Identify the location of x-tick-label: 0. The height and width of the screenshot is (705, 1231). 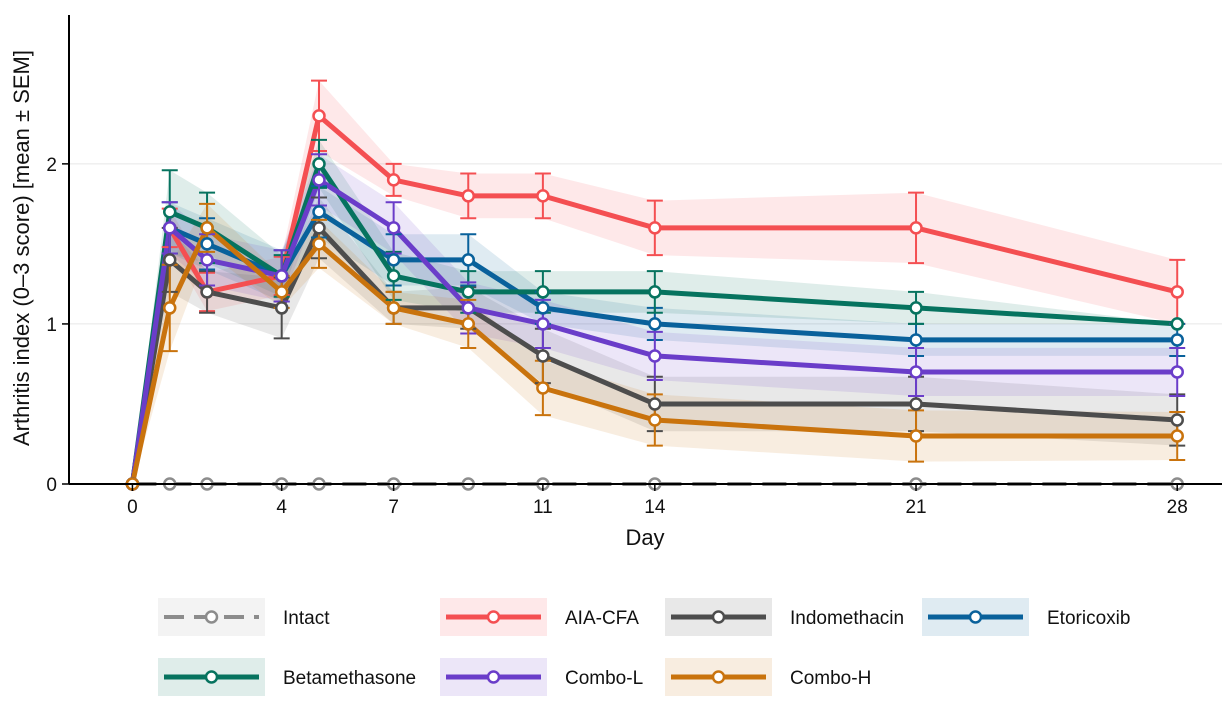
(132, 507).